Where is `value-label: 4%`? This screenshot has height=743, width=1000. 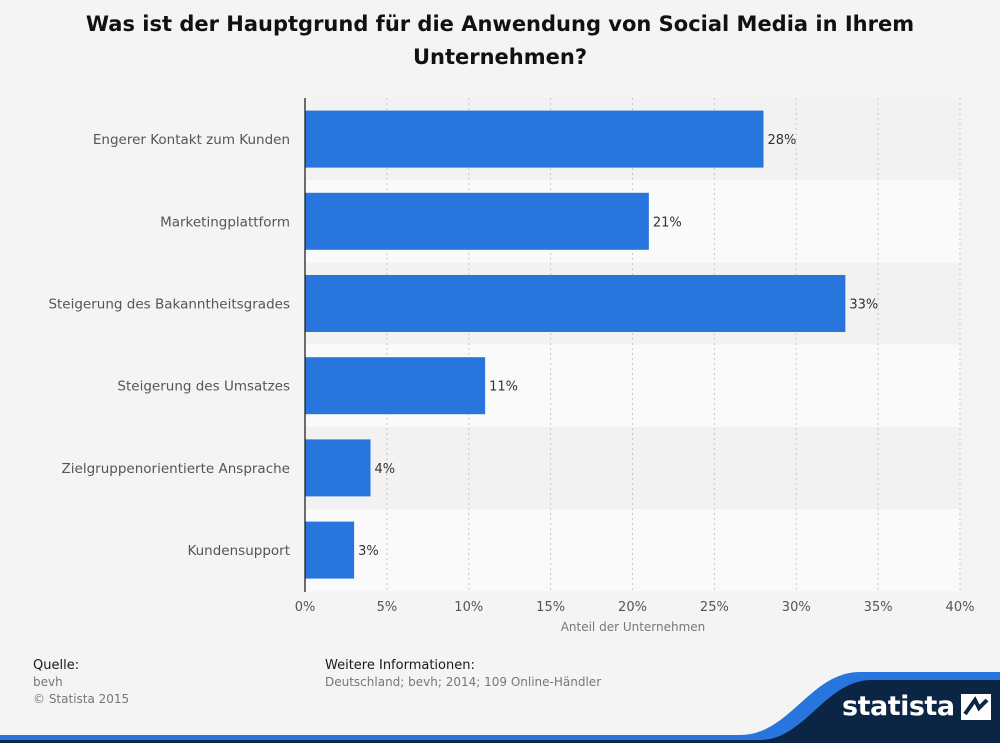
value-label: 4% is located at coordinates (385, 469).